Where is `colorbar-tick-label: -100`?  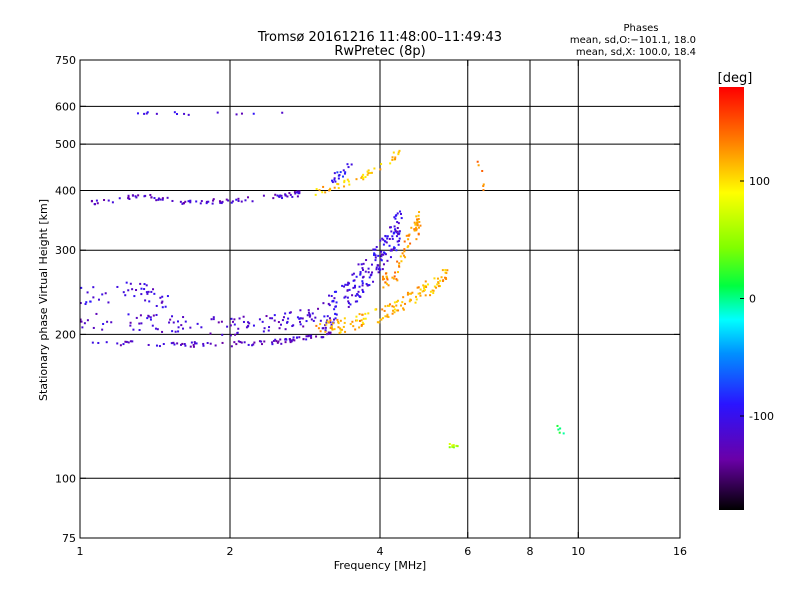 colorbar-tick-label: -100 is located at coordinates (761, 416).